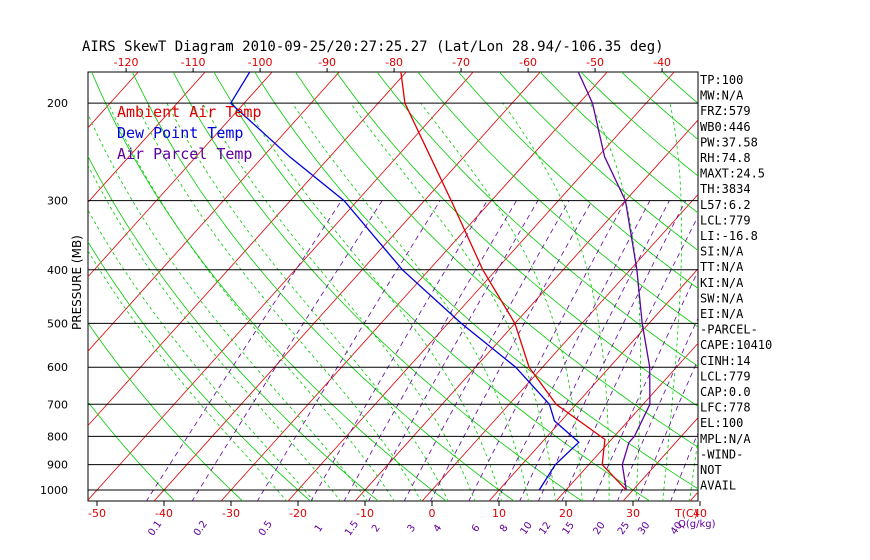  What do you see at coordinates (528, 62) in the screenshot?
I see `top-temp-tick-label: -60` at bounding box center [528, 62].